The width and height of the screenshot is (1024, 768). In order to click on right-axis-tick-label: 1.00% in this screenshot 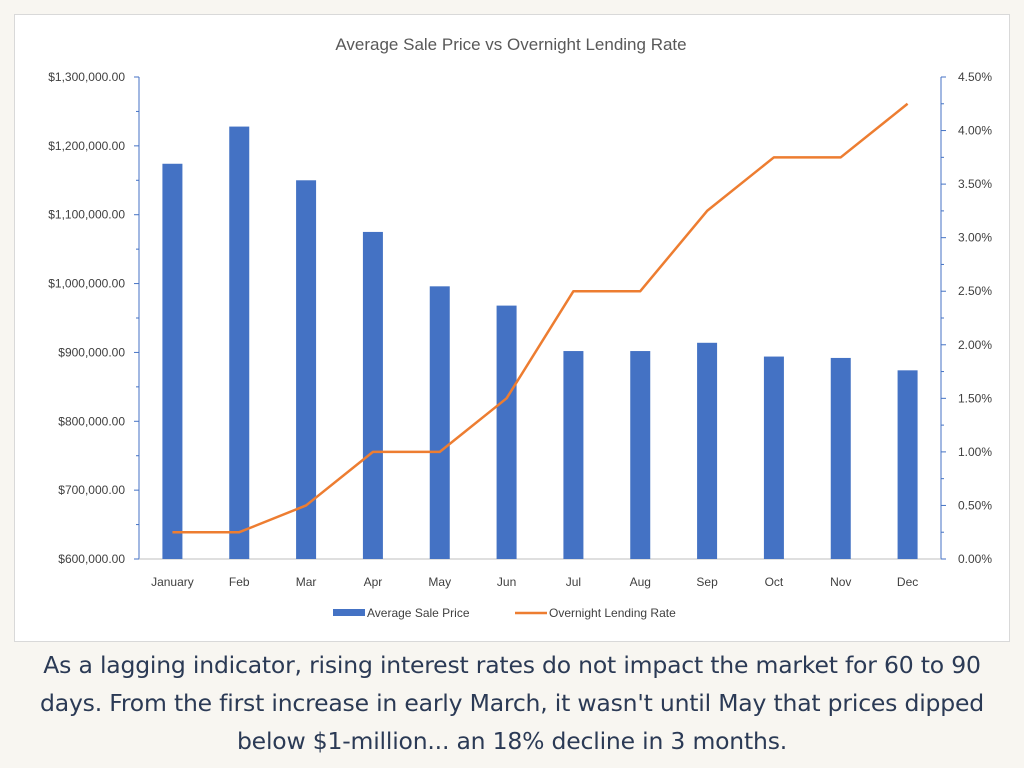, I will do `click(975, 452)`.